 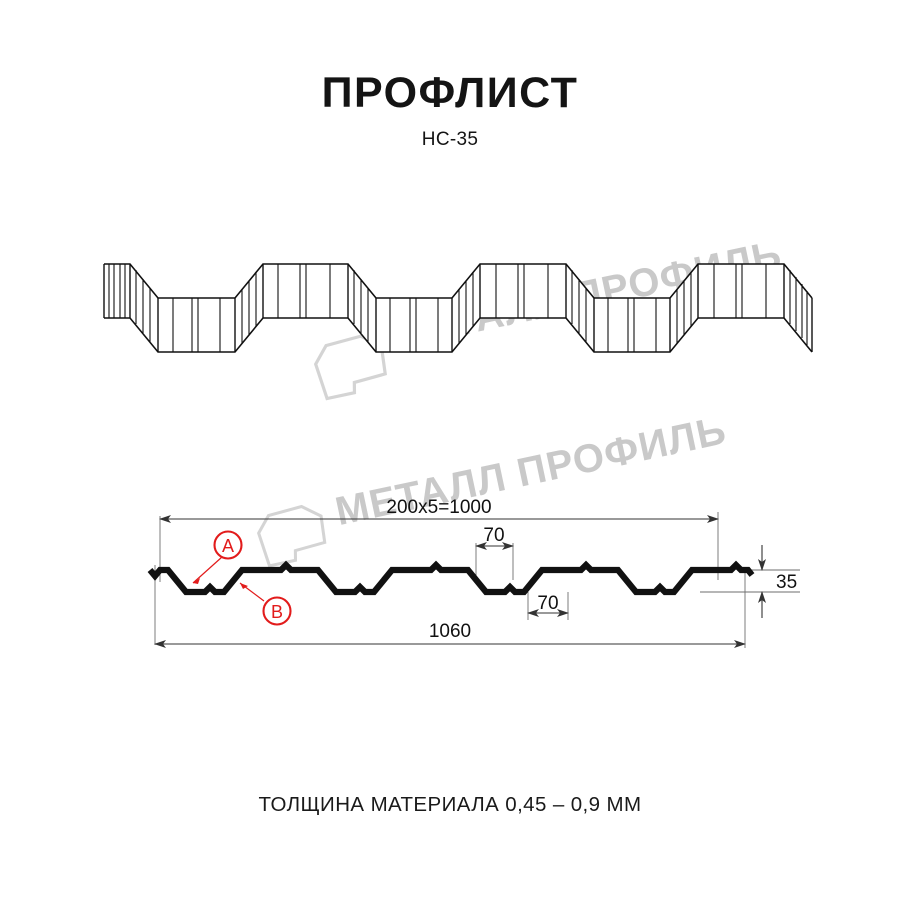 I want to click on isometric-geometry, so click(x=458, y=308).